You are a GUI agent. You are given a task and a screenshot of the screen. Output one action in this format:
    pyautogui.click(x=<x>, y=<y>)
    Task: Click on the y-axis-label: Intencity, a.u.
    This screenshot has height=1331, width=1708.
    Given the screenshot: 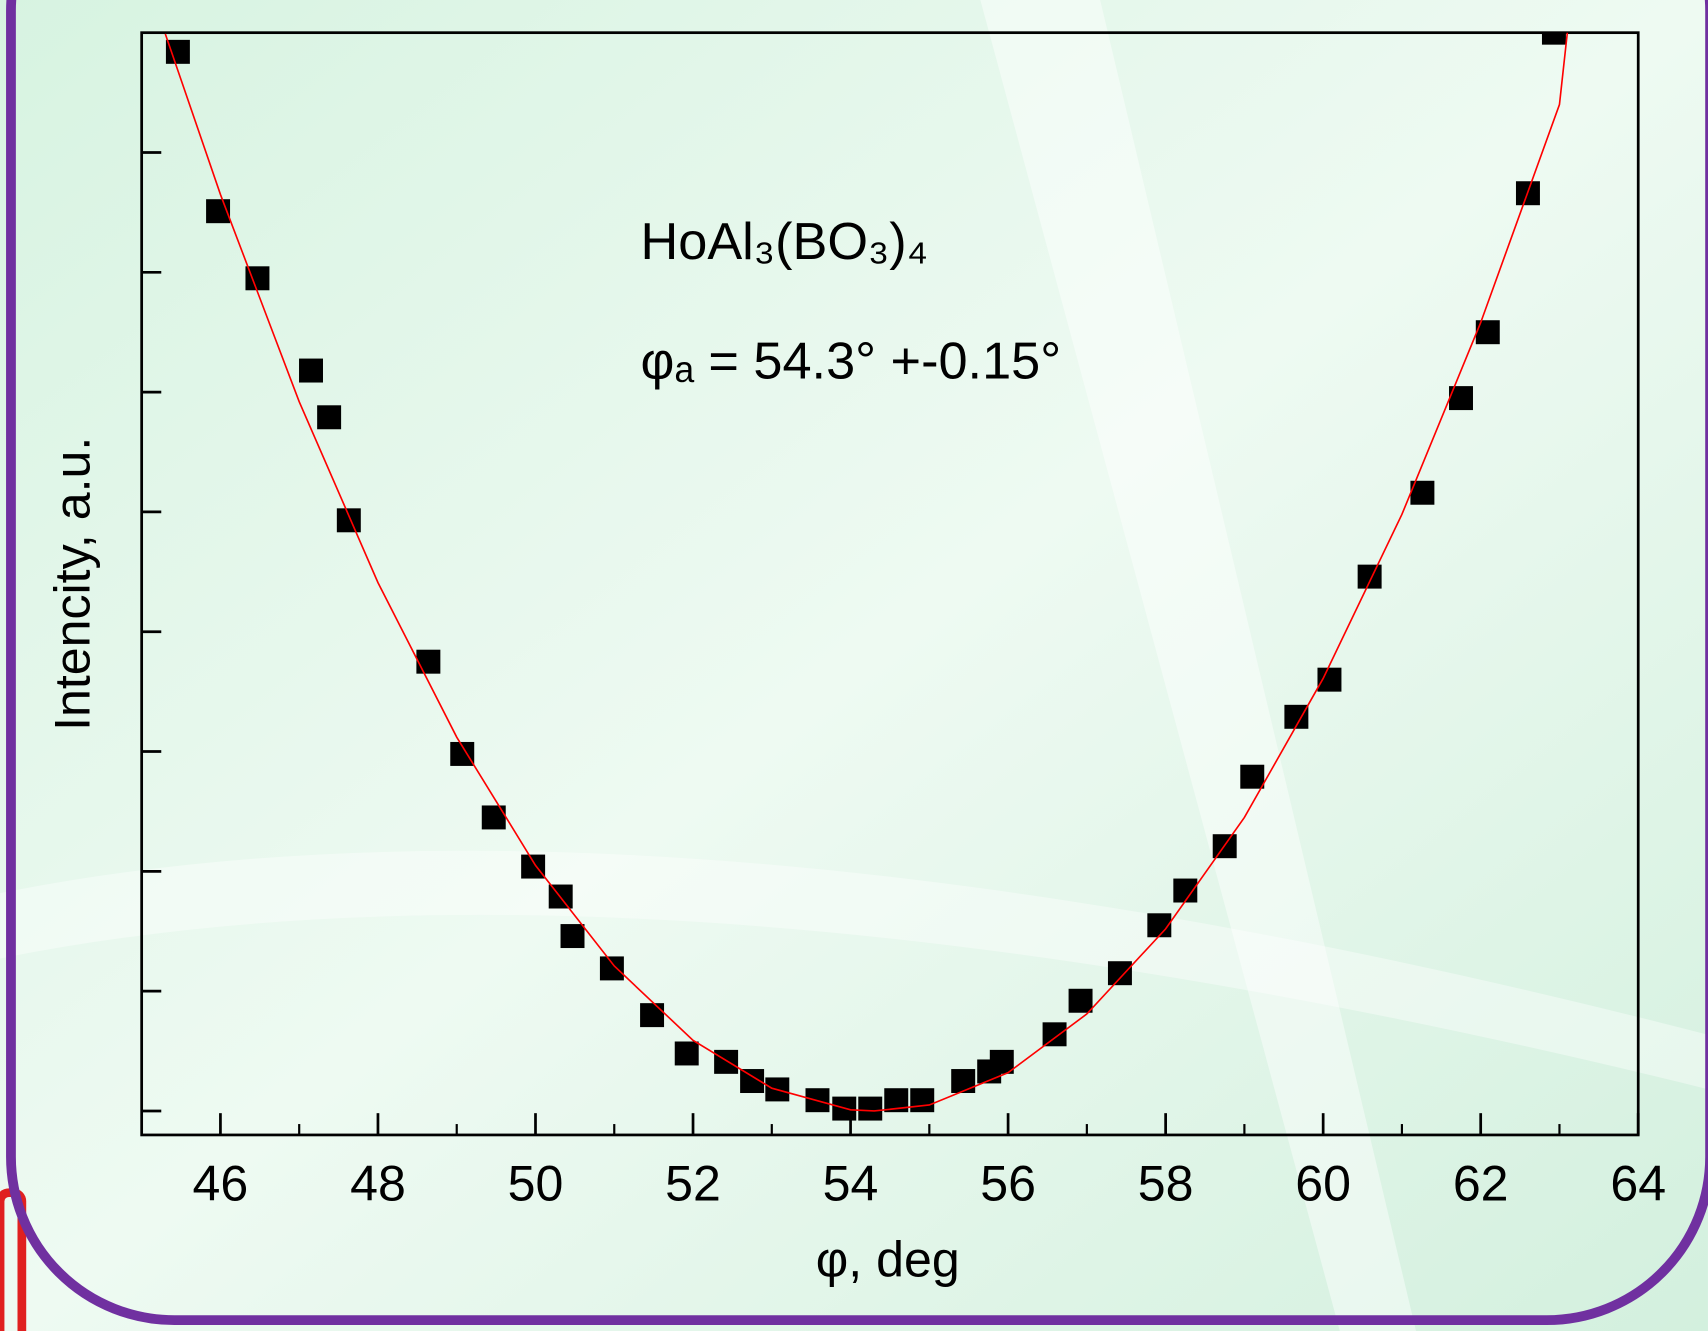 What is the action you would take?
    pyautogui.click(x=73, y=584)
    